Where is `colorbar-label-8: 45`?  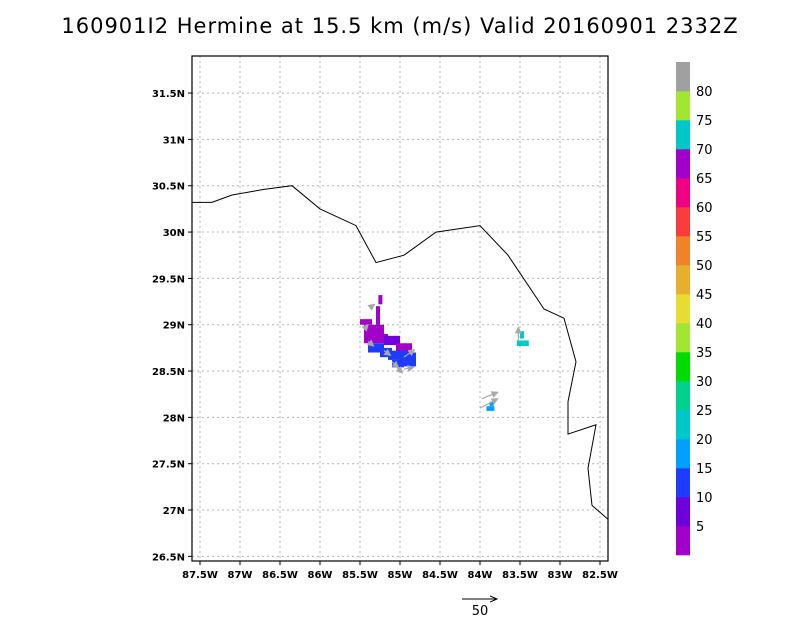
colorbar-label-8: 45 is located at coordinates (704, 295).